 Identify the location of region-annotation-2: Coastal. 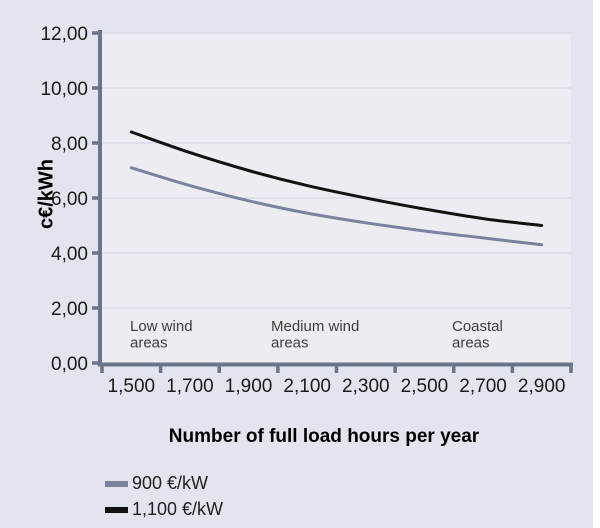
(477, 326).